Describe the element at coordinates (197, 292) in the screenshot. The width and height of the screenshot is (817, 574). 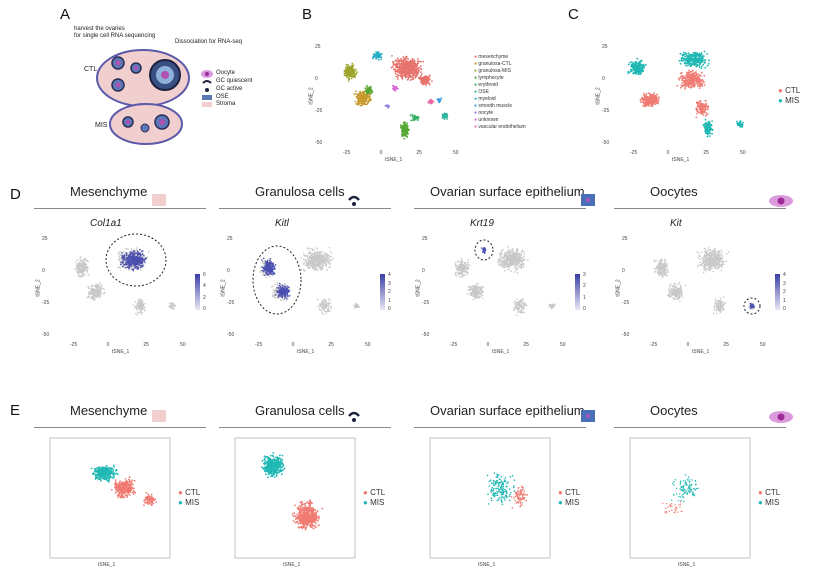
I see `expression-color-scale` at that location.